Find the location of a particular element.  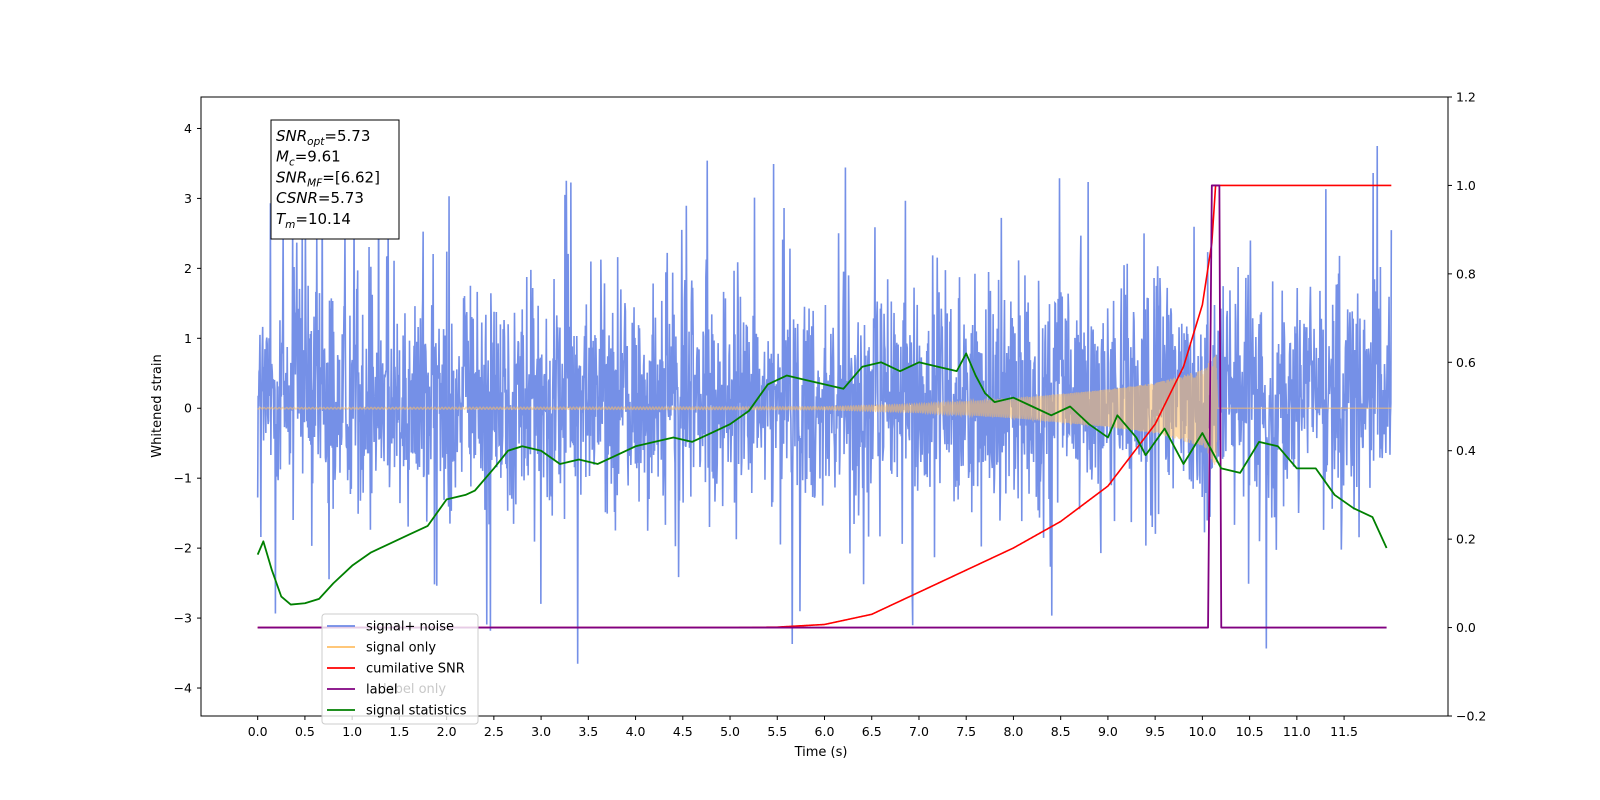

y-left-tick-label: −4 is located at coordinates (183, 688).